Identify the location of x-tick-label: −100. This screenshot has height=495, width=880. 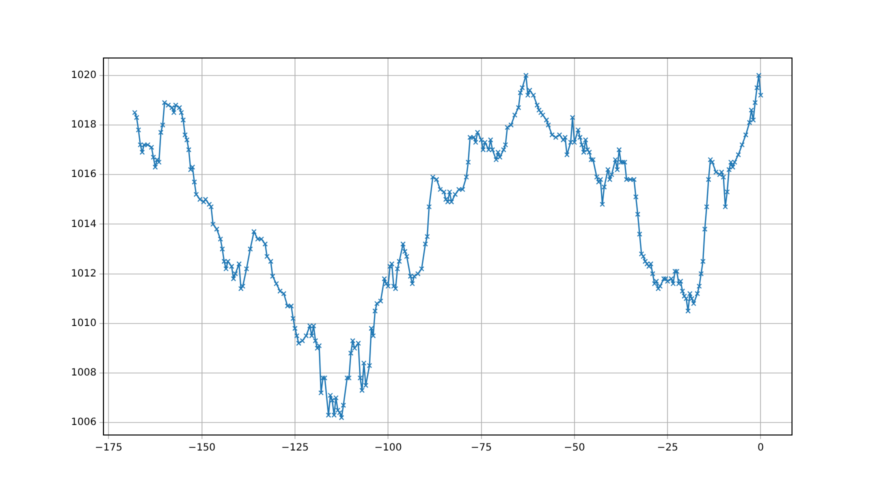
(388, 448).